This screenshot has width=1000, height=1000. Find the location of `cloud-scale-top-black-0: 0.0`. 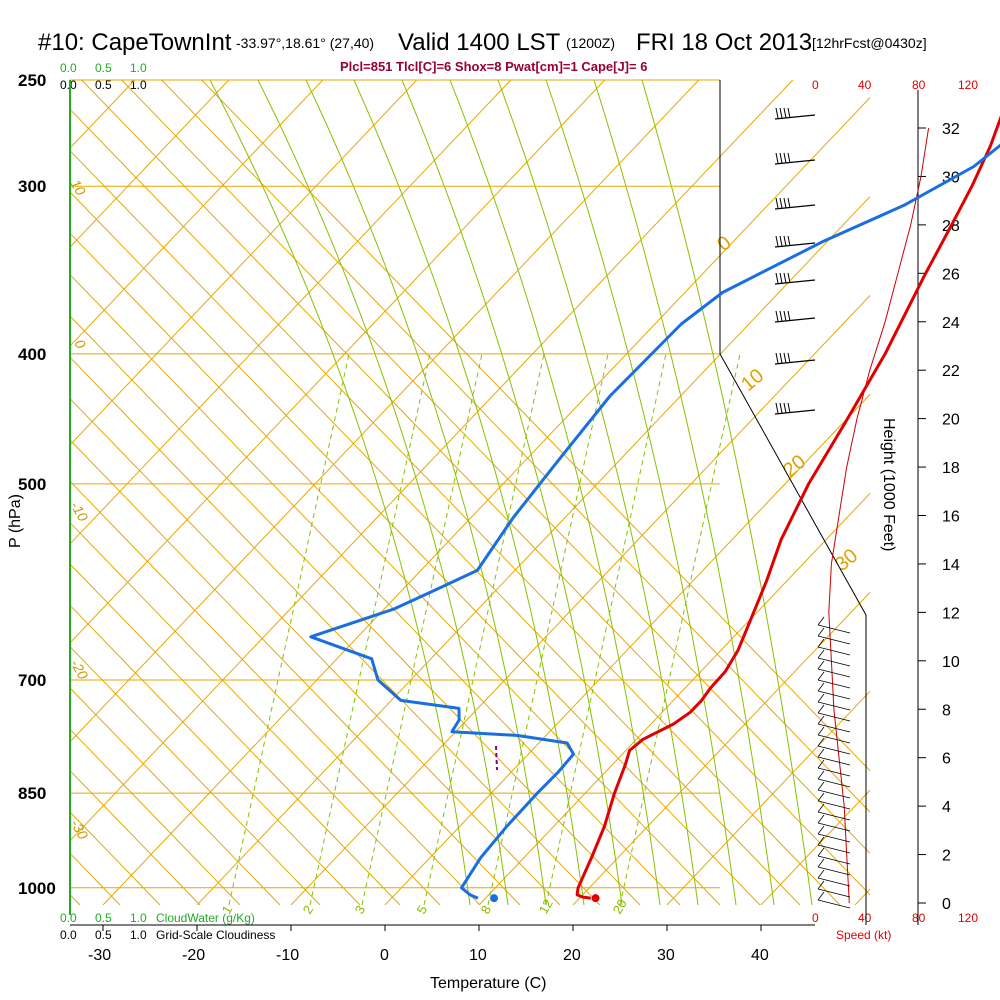

cloud-scale-top-black-0: 0.0 is located at coordinates (68, 85).